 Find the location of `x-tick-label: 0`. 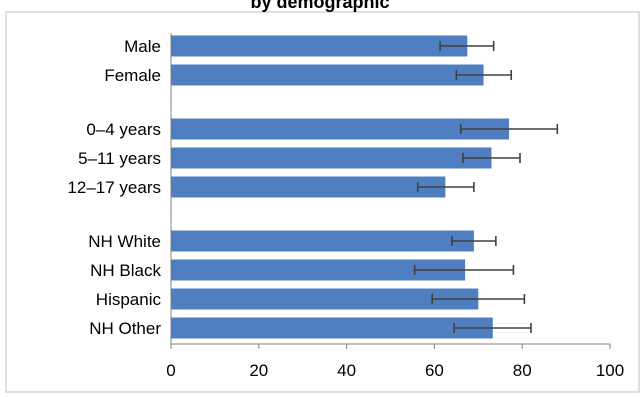

x-tick-label: 0 is located at coordinates (170, 370).